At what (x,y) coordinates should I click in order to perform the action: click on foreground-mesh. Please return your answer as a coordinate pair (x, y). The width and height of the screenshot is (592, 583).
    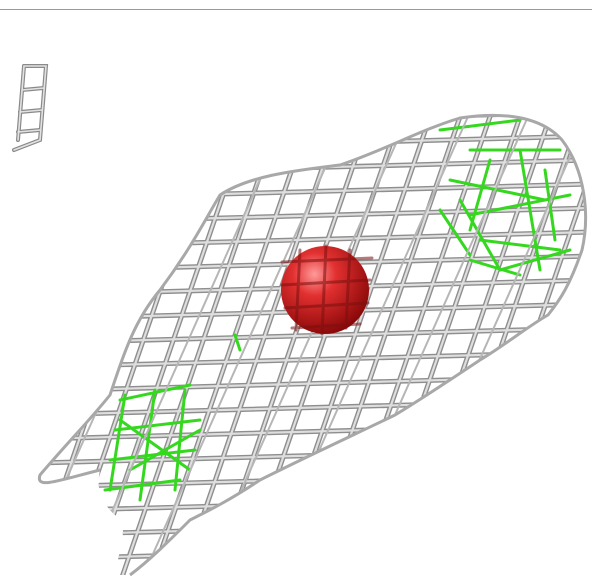
    Looking at the image, I should click on (327, 290).